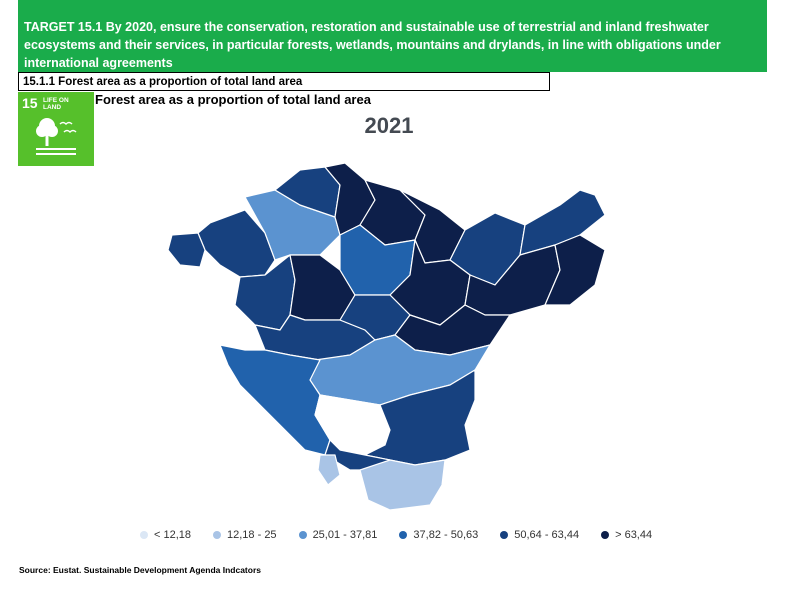 The width and height of the screenshot is (800, 594). I want to click on legend-label-2: 12,18 - 25, so click(252, 535).